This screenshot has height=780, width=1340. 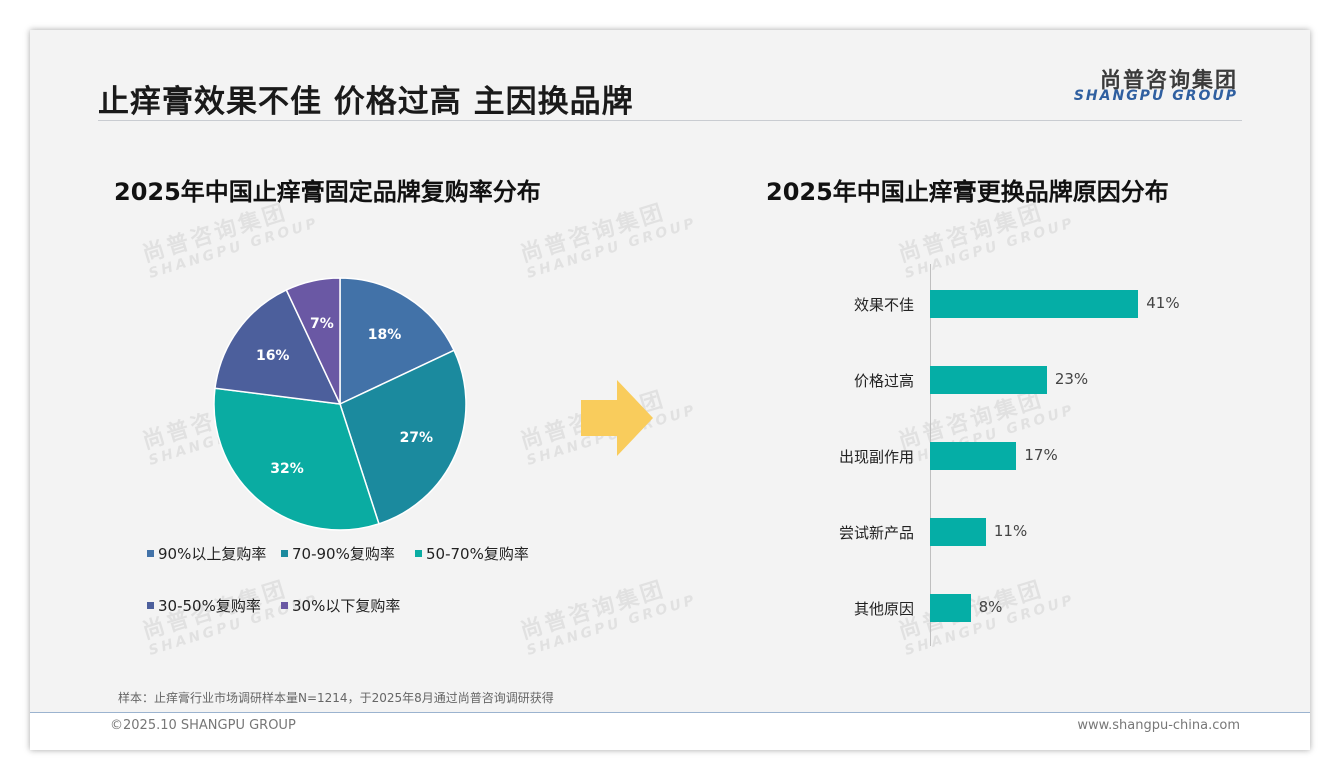 I want to click on legend-item: 50-70%复购率, so click(x=472, y=553).